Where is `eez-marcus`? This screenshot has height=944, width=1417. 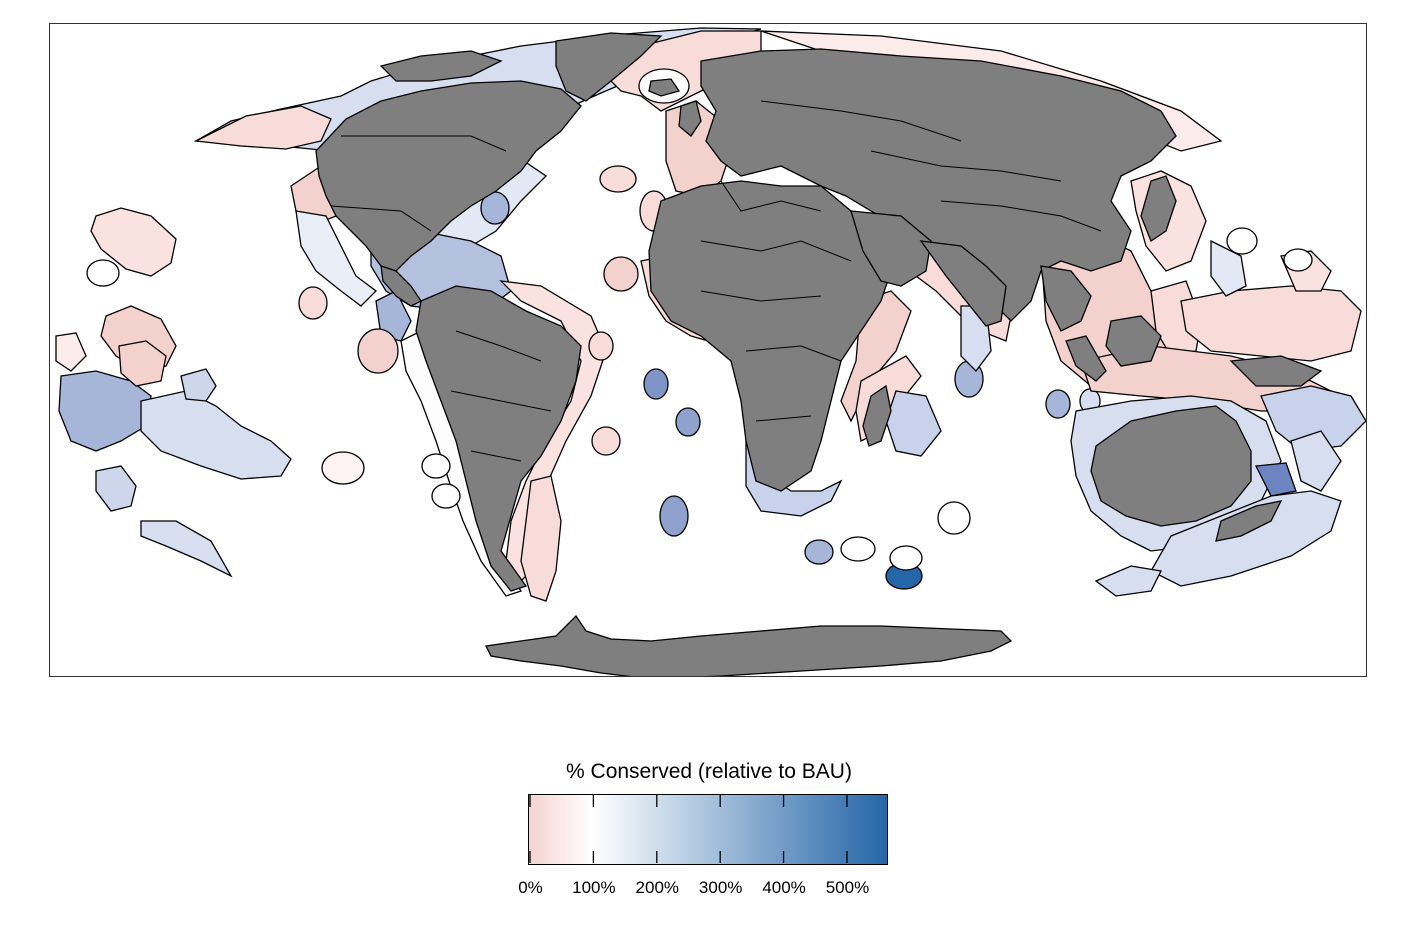 eez-marcus is located at coordinates (1242, 241).